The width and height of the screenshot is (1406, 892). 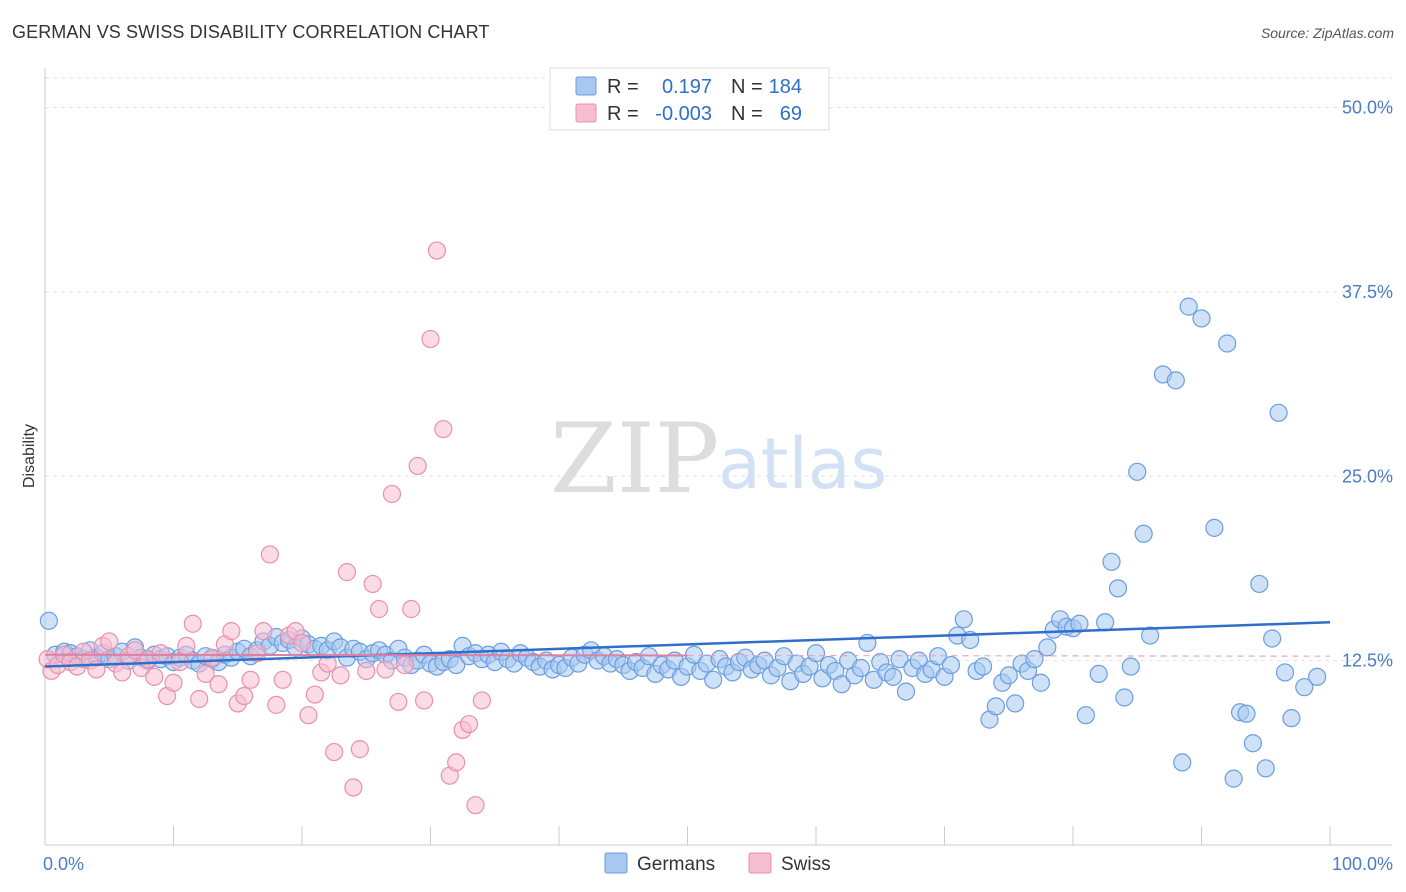 I want to click on watermark-zip: ZIP, so click(x=634, y=459).